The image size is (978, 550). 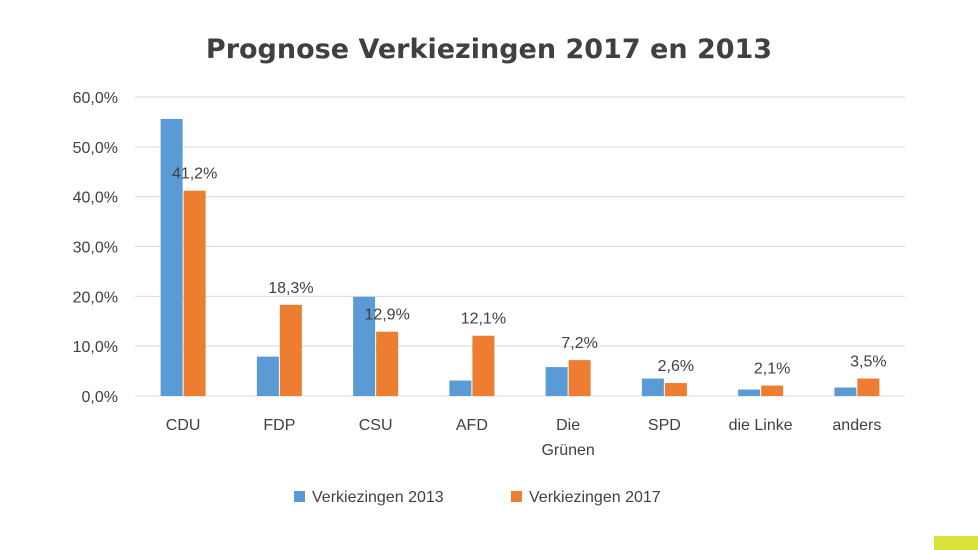 What do you see at coordinates (868, 362) in the screenshot?
I see `data-label: 3,5%` at bounding box center [868, 362].